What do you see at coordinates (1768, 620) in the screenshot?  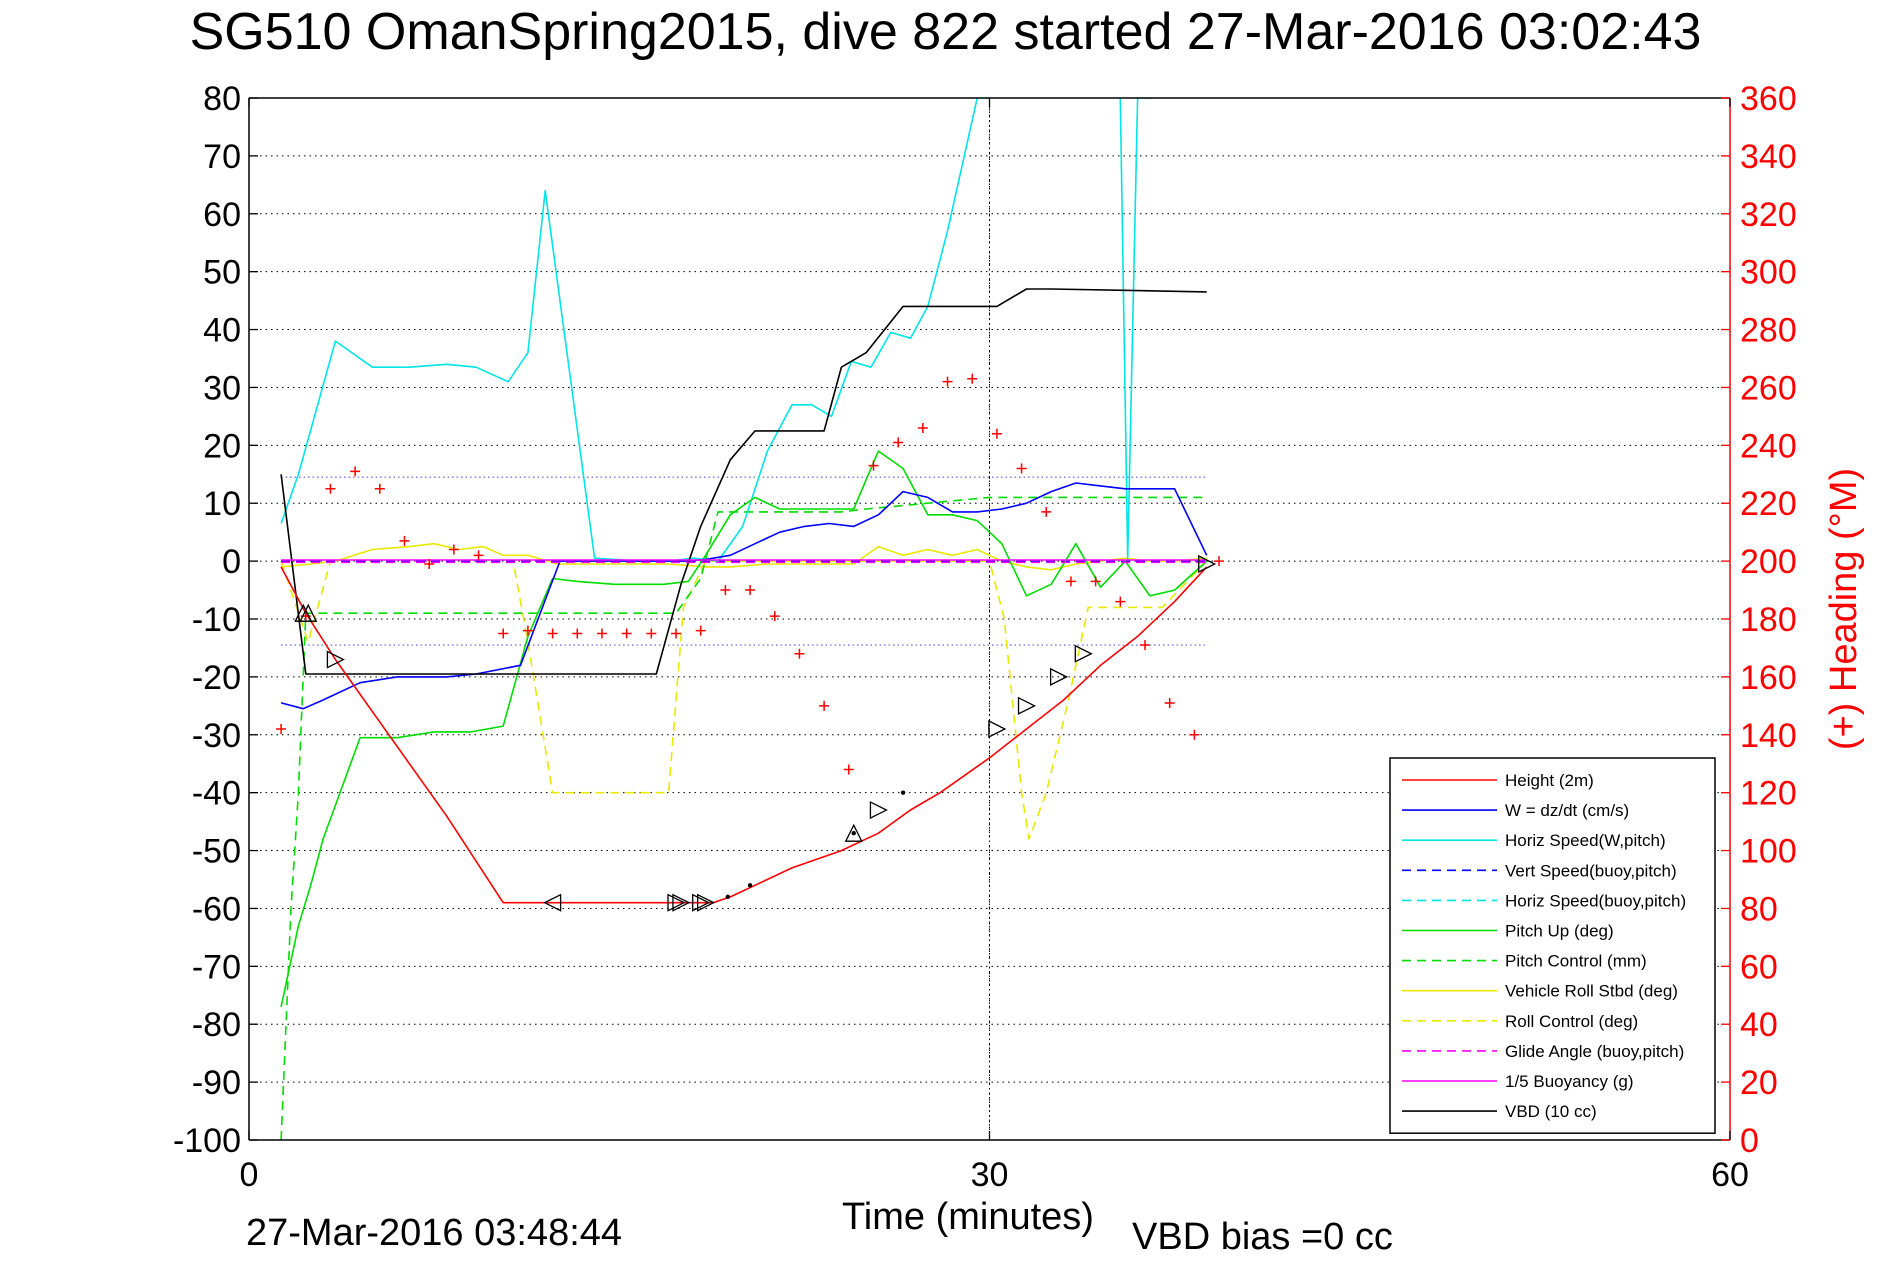 I see `y2-tick-label: 180` at bounding box center [1768, 620].